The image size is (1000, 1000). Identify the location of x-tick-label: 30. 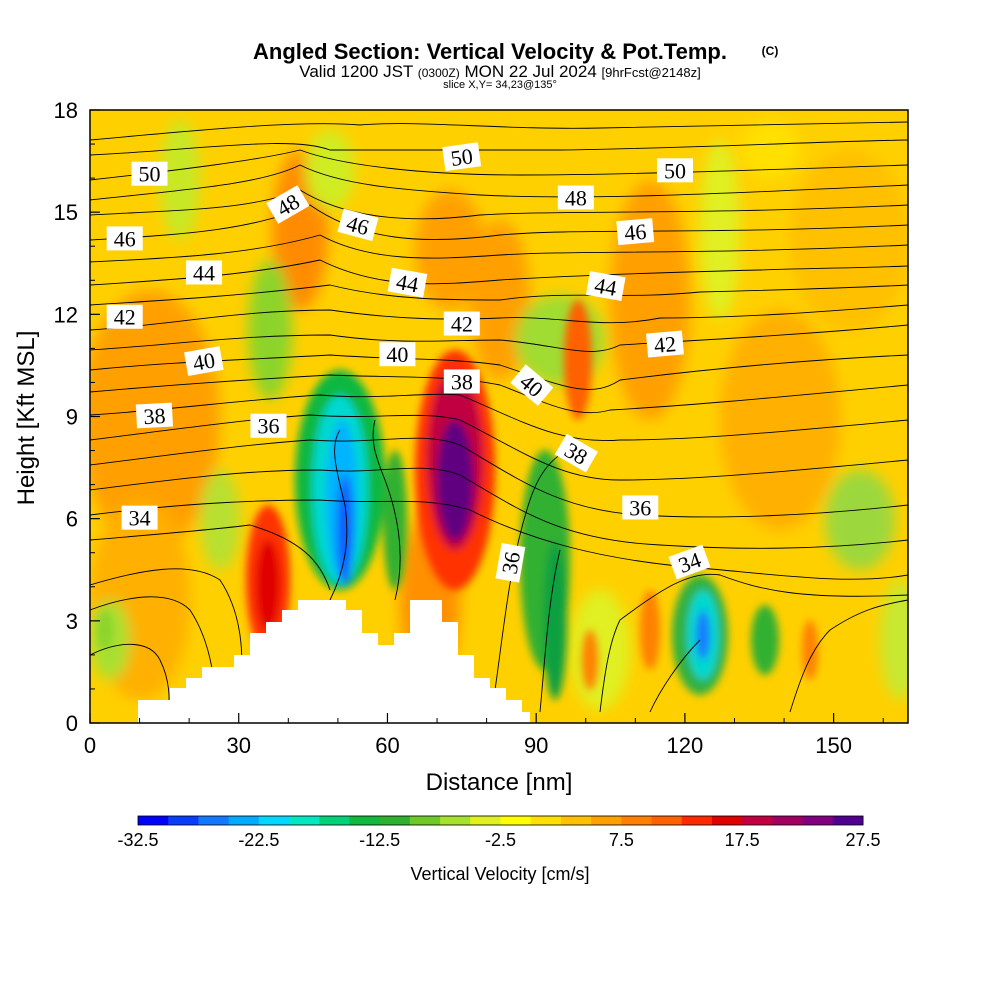
(238, 745).